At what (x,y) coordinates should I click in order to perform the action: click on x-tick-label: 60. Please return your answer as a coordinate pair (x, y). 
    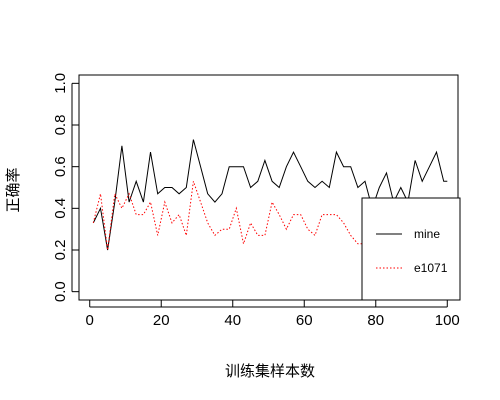
    Looking at the image, I should click on (304, 320).